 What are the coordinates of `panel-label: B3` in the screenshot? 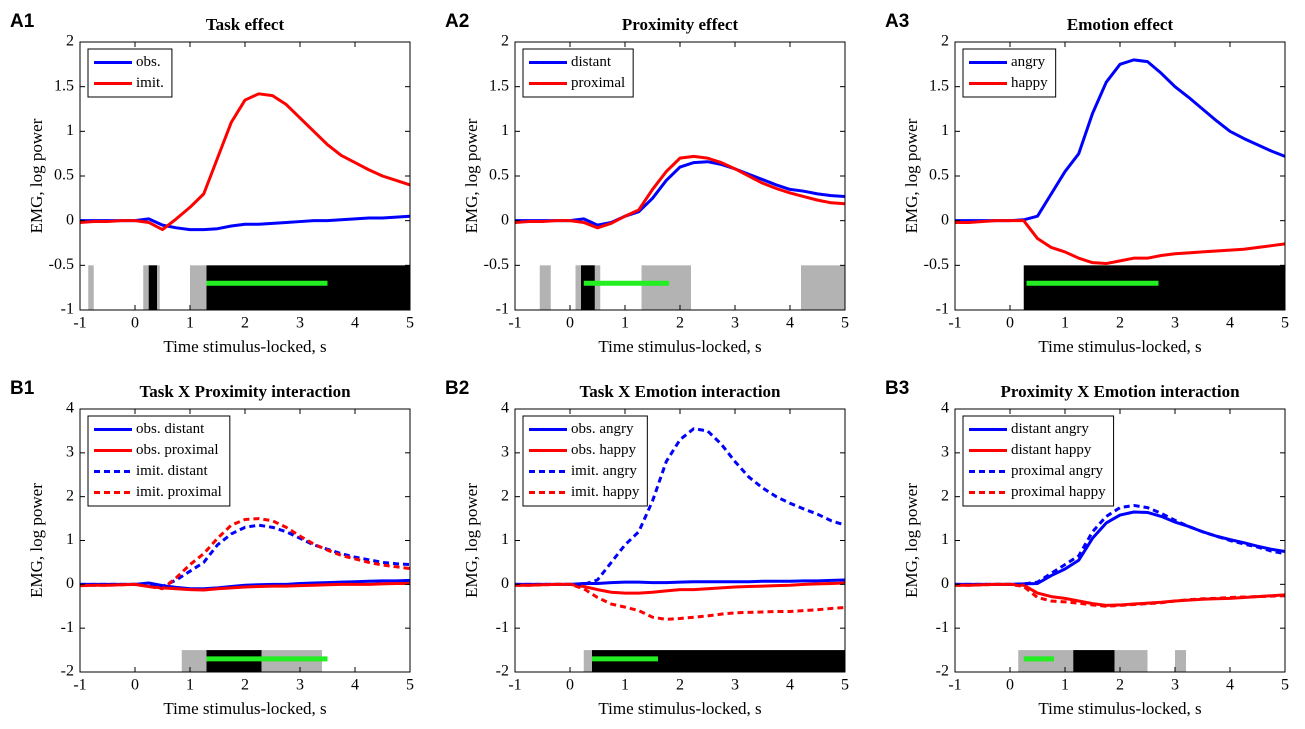 It's located at (897, 388).